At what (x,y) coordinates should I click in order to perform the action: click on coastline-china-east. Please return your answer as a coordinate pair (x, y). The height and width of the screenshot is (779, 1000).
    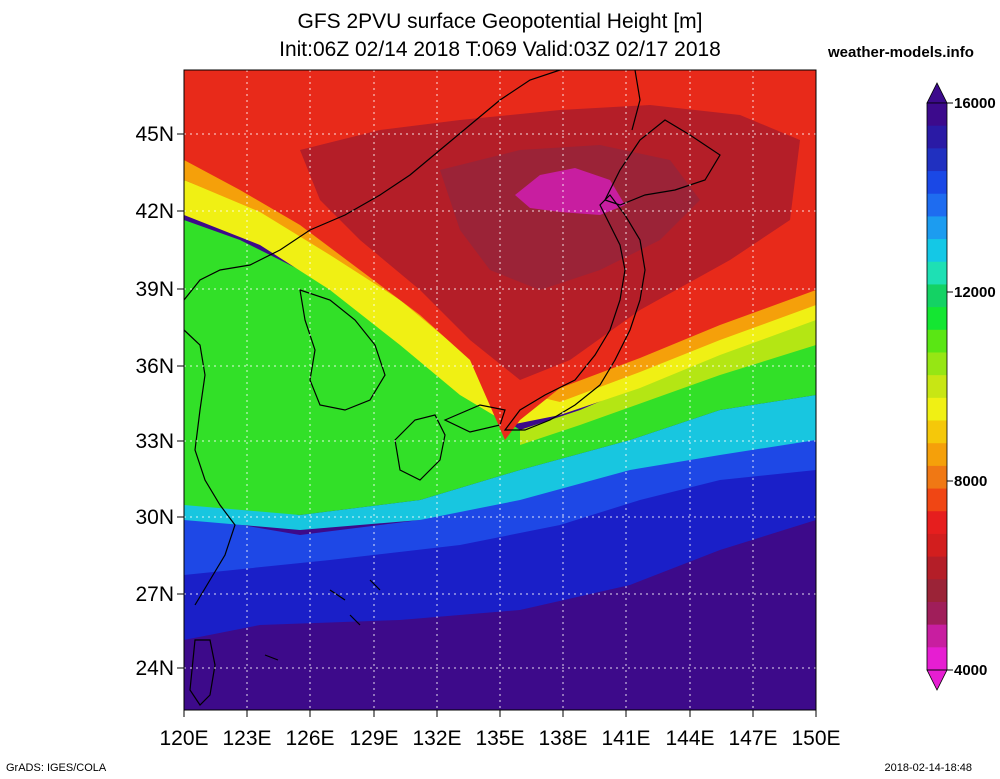
    Looking at the image, I should click on (210, 467).